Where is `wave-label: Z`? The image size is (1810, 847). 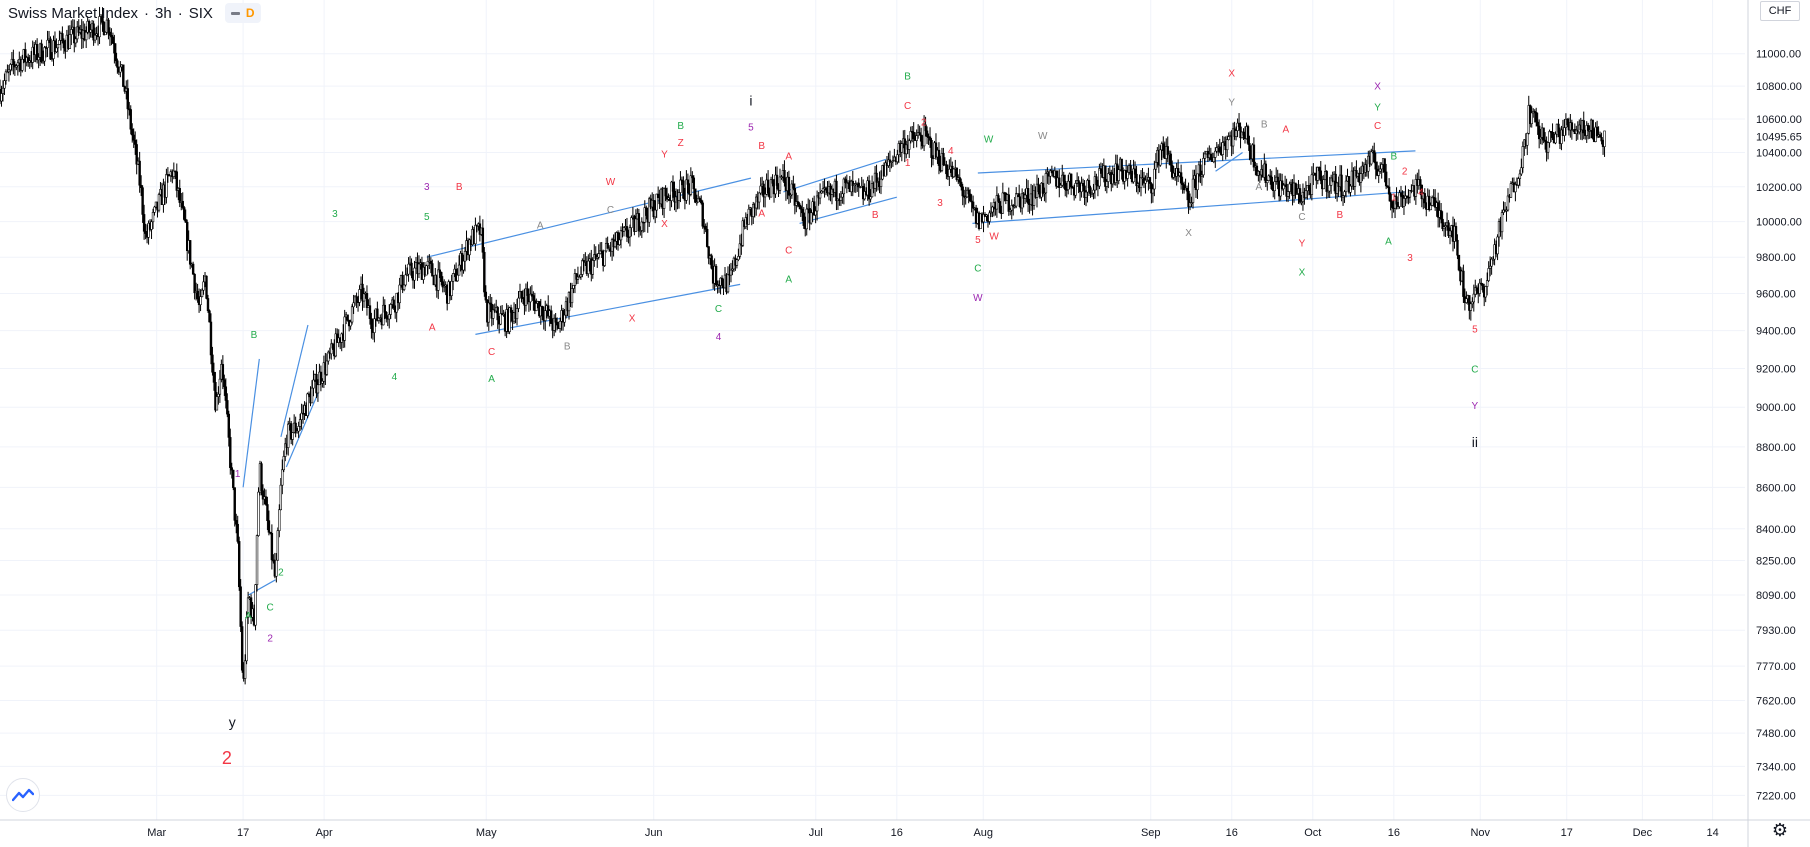
wave-label: Z is located at coordinates (681, 143).